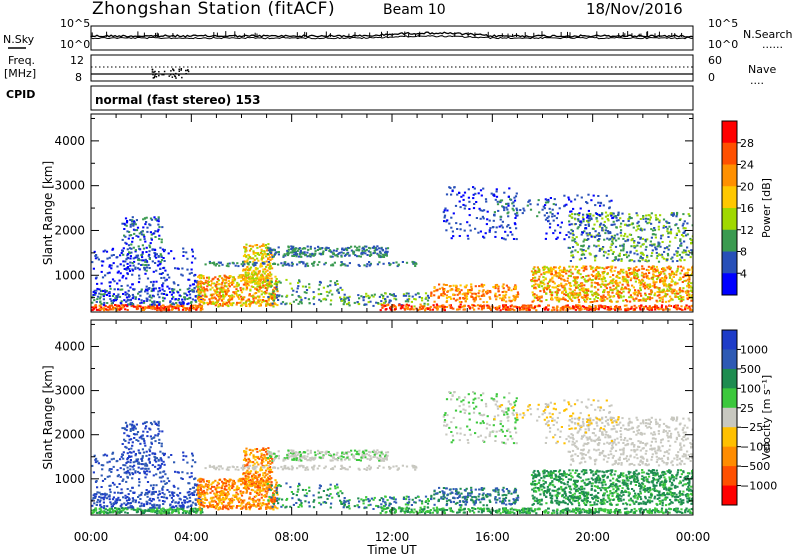 The height and width of the screenshot is (554, 800). What do you see at coordinates (747, 230) in the screenshot?
I see `colorbar-tick-label: 12` at bounding box center [747, 230].